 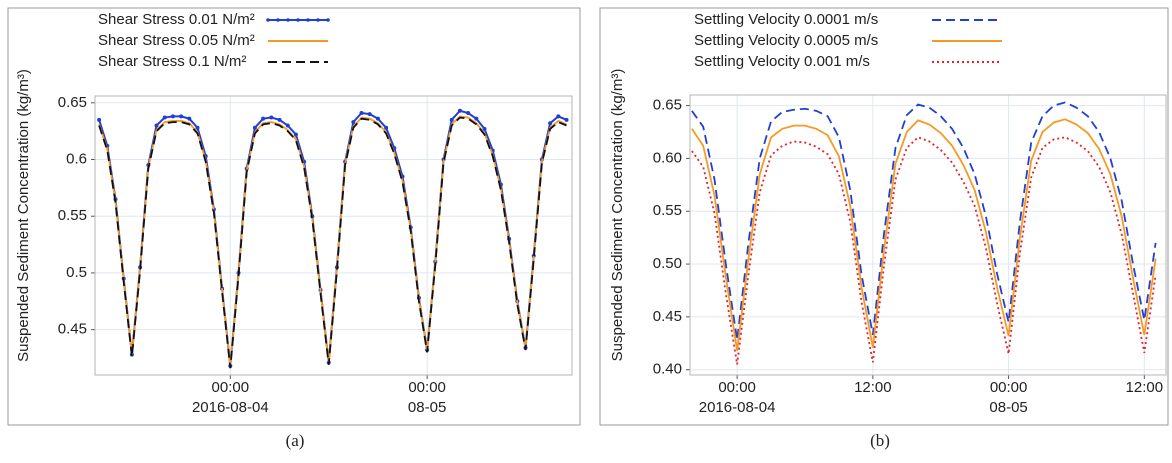 What do you see at coordinates (880, 440) in the screenshot?
I see `caption: (b)` at bounding box center [880, 440].